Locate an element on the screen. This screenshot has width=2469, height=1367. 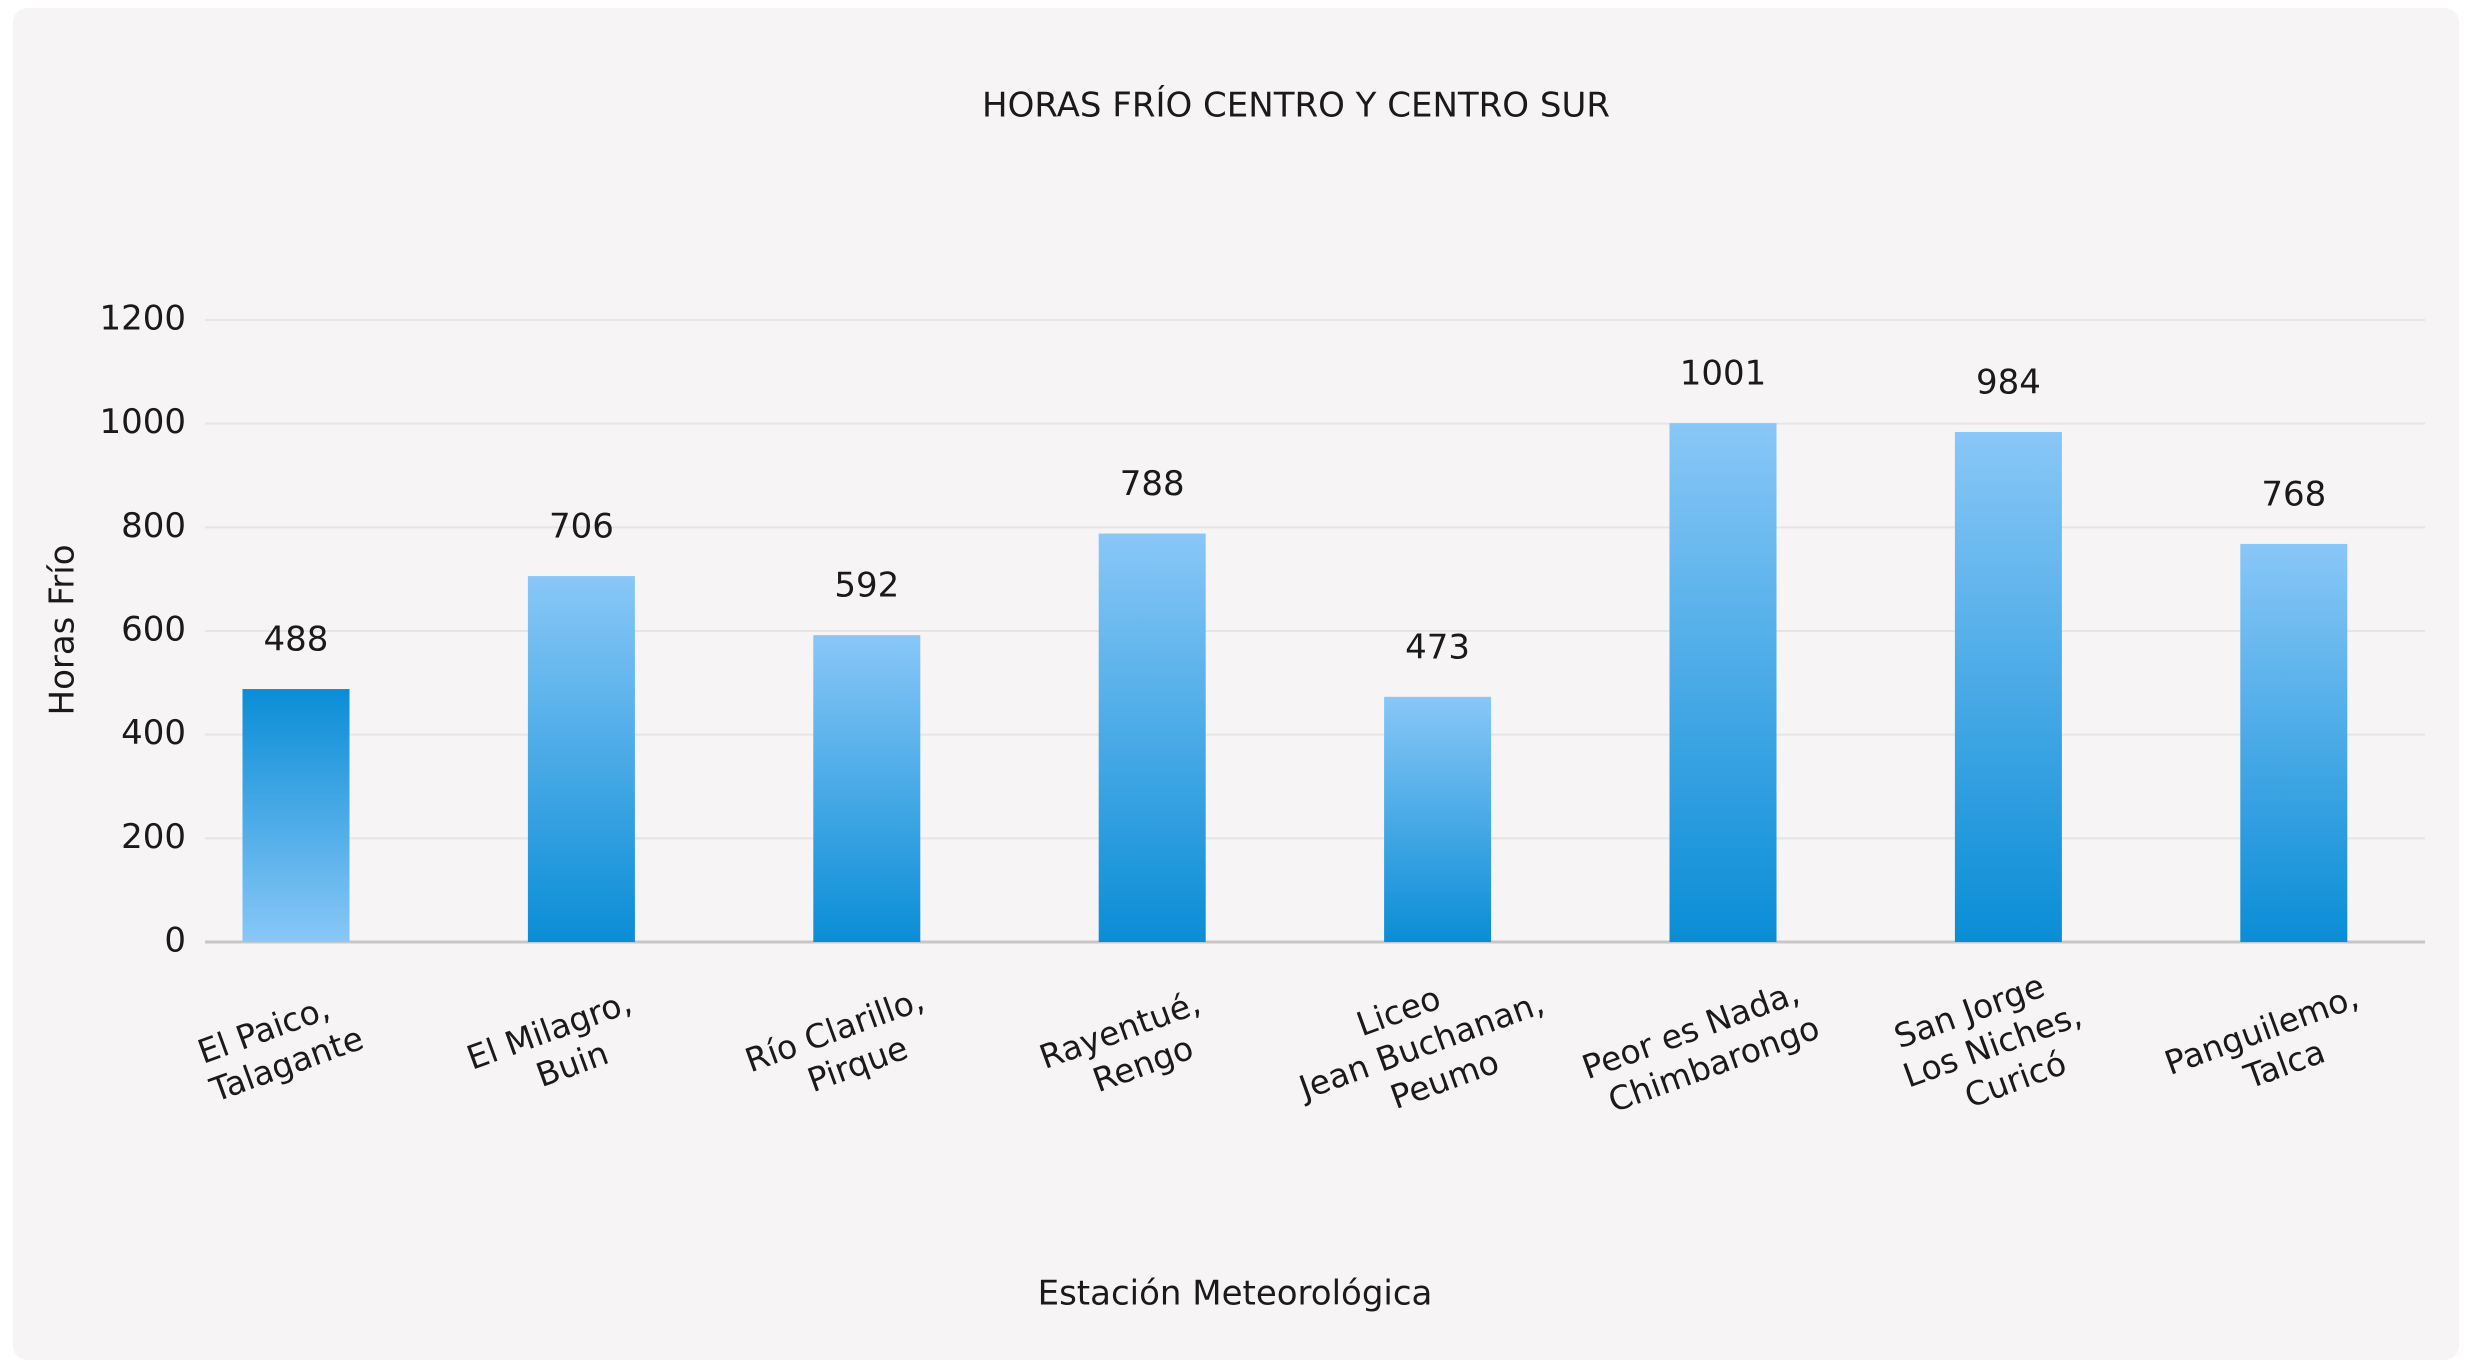
y-tick-label: 800 is located at coordinates (153, 526).